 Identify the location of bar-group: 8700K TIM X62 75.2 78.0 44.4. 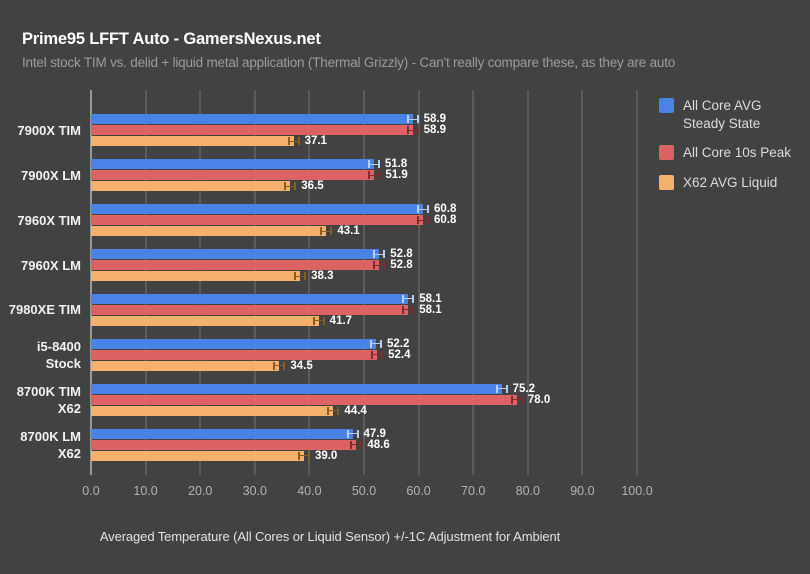
(327, 399).